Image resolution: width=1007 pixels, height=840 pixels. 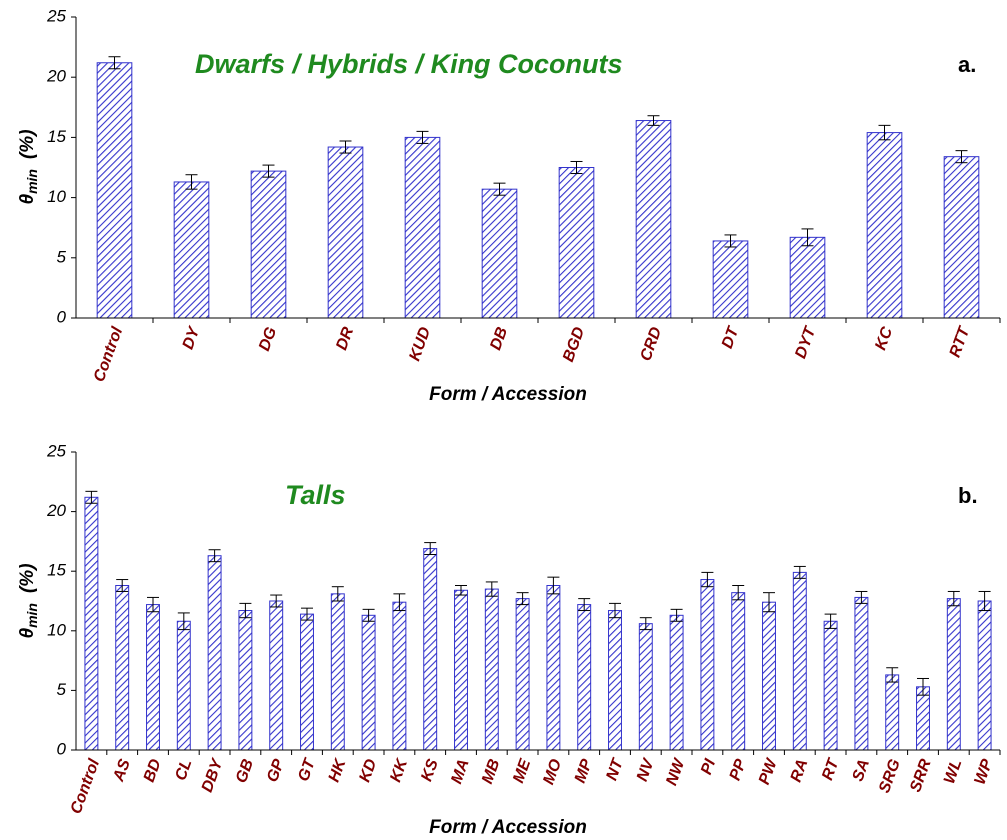 I want to click on x-tick-label: KD, so click(x=368, y=771).